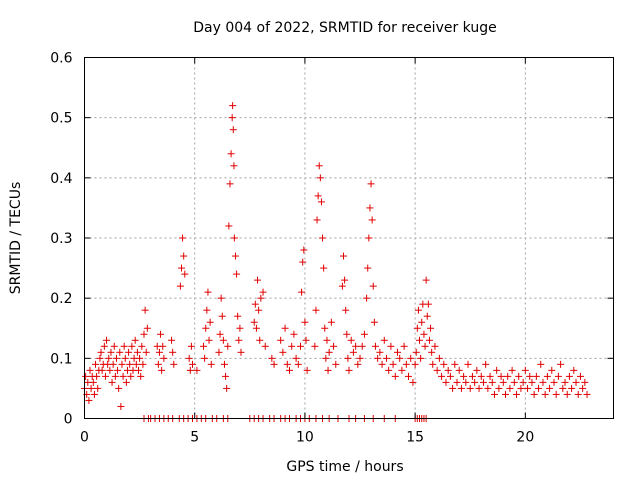 This screenshot has width=640, height=480. What do you see at coordinates (61, 59) in the screenshot?
I see `y-tick-label: 0.6` at bounding box center [61, 59].